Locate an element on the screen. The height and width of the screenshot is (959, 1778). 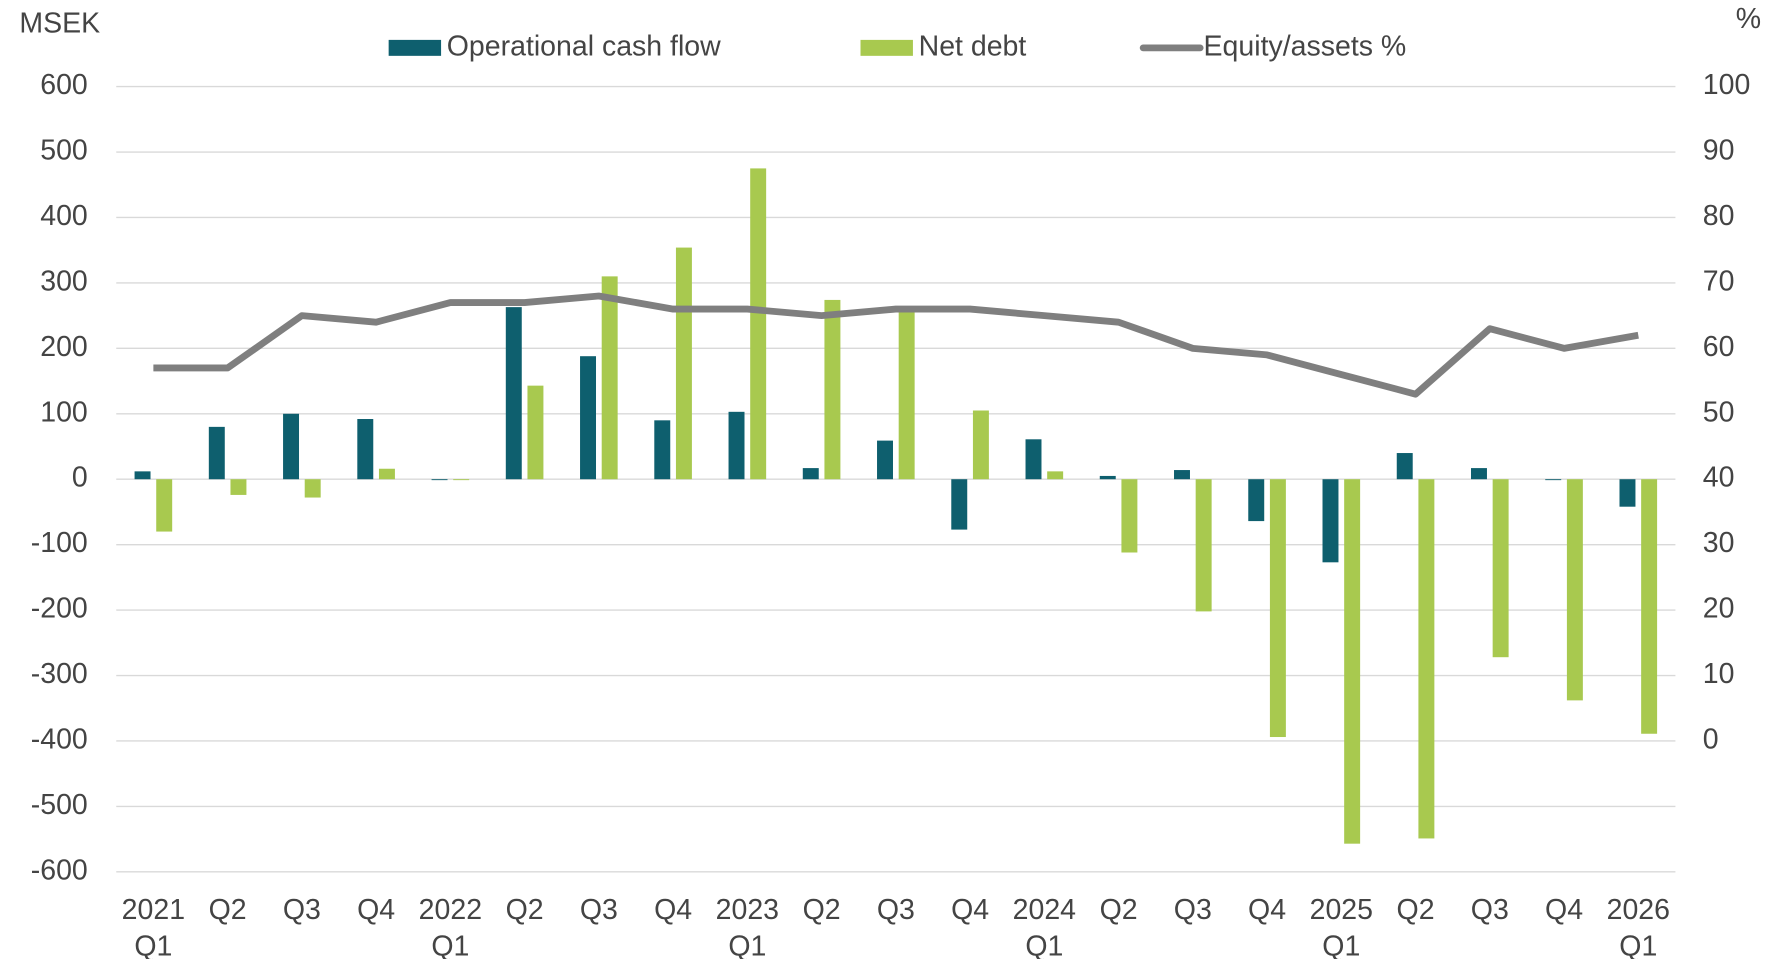
y-tick-label: 200 is located at coordinates (64, 347).